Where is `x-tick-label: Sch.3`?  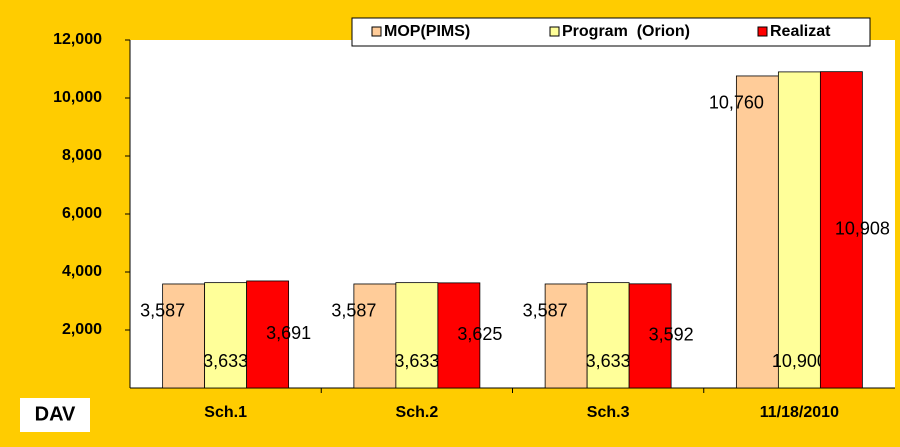 x-tick-label: Sch.3 is located at coordinates (608, 412).